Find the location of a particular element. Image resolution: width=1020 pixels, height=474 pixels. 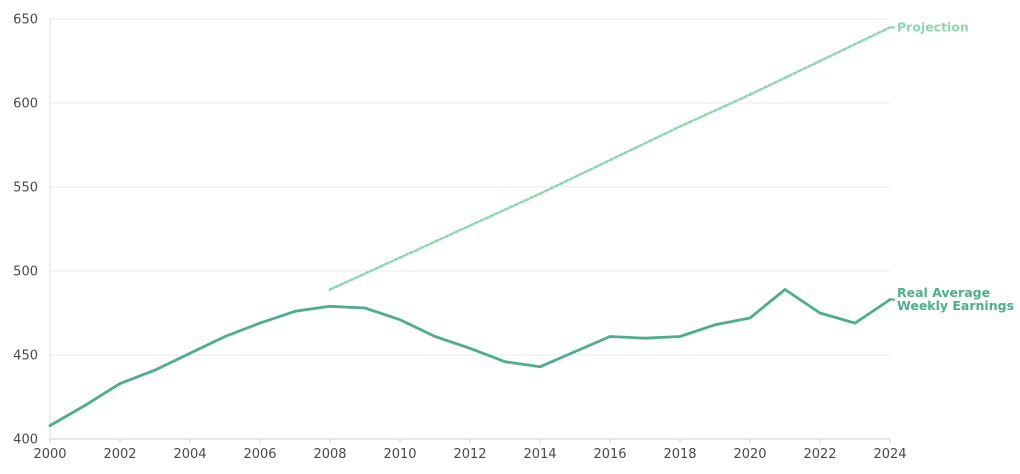

x-tick-label: 2012 is located at coordinates (469, 454).